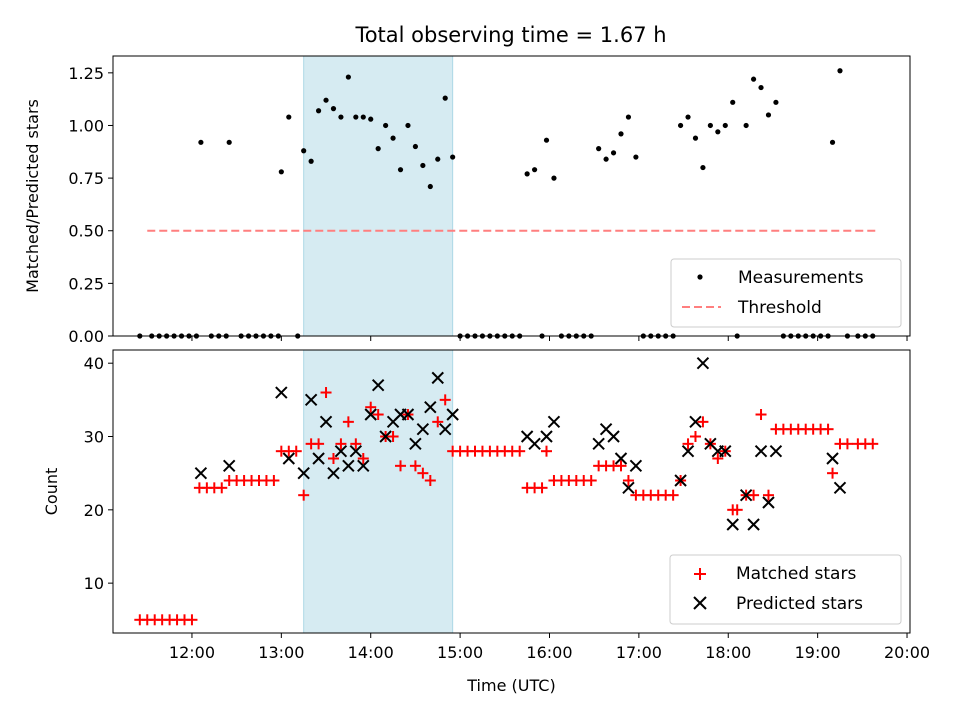  I want to click on figure-title: Total observing time = 1.67 h, so click(510, 35).